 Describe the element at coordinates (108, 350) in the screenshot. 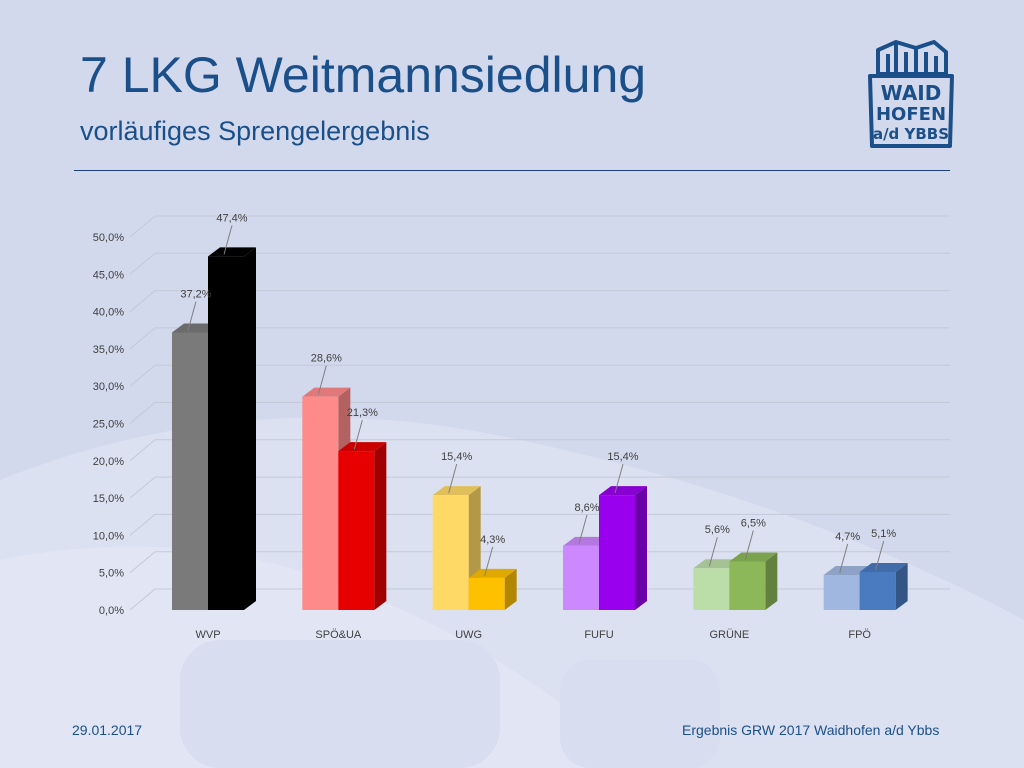

I see `y-tick-label: 35,0%` at that location.